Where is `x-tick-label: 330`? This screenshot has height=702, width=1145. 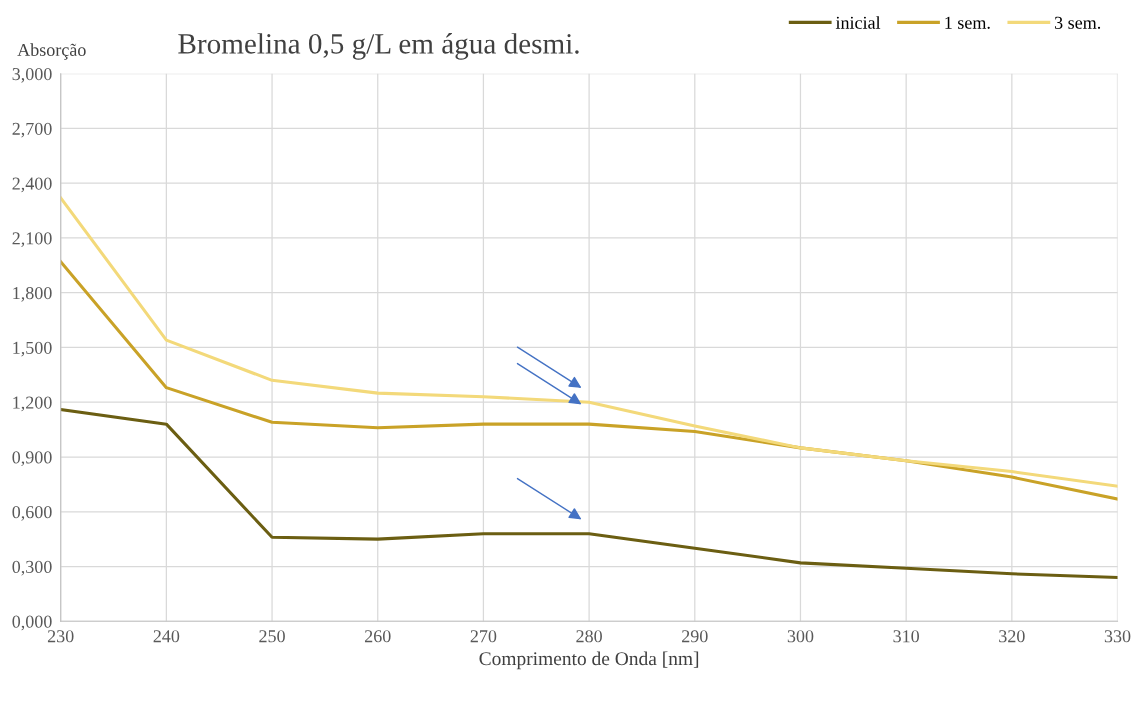 x-tick-label: 330 is located at coordinates (1117, 636).